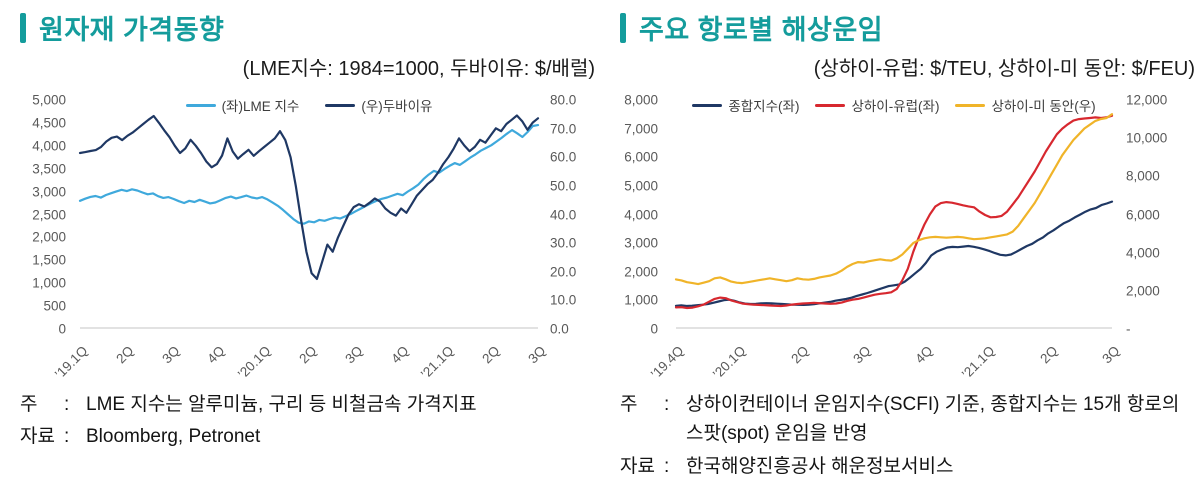  I want to click on y-axis-tick-right: 60.0, so click(563, 157).